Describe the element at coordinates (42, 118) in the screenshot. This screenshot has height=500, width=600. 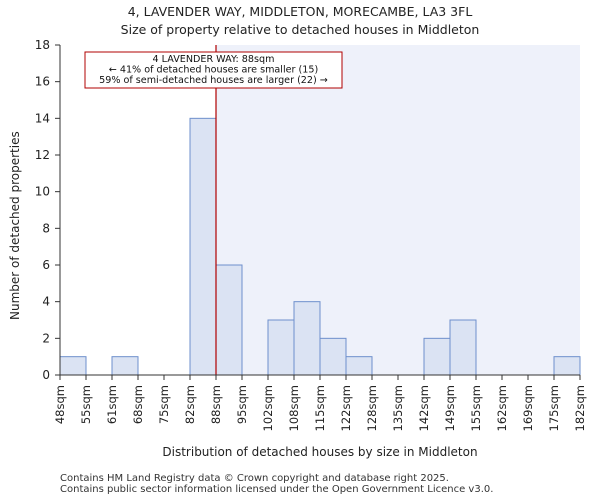
I see `y-tick-label: 14` at that location.